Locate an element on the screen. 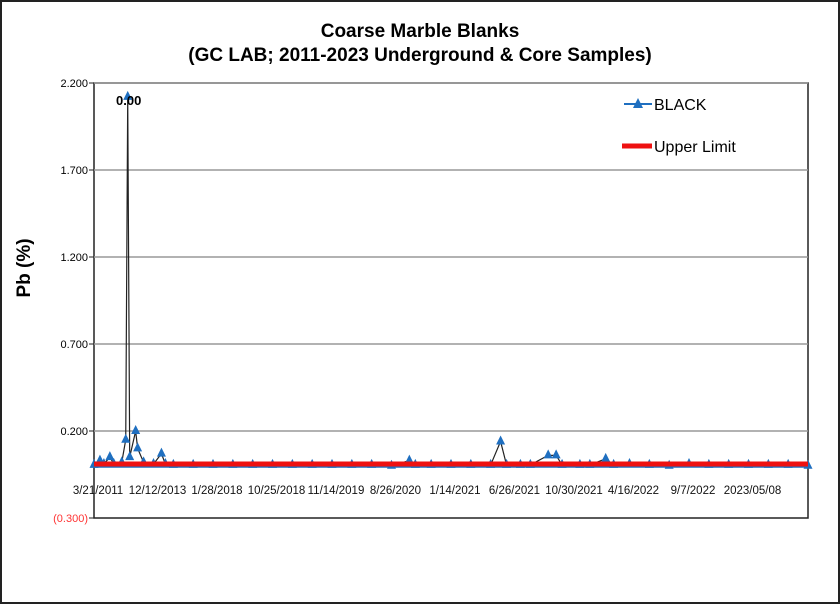 The width and height of the screenshot is (840, 604). y-tick-label: 2.200 is located at coordinates (74, 84).